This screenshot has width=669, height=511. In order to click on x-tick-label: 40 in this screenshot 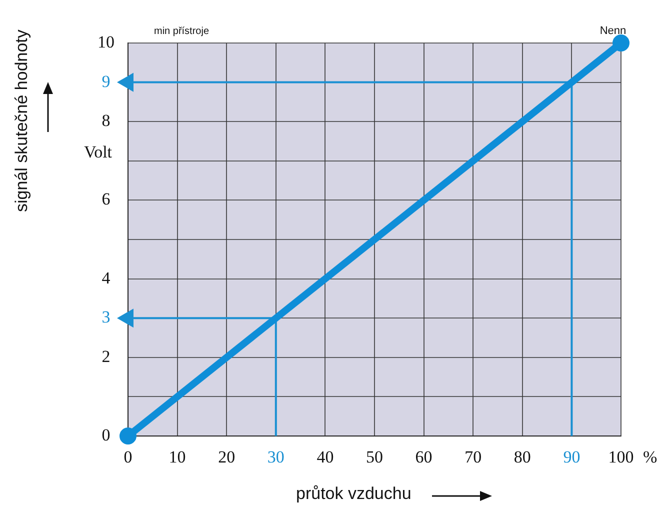, I will do `click(325, 456)`.